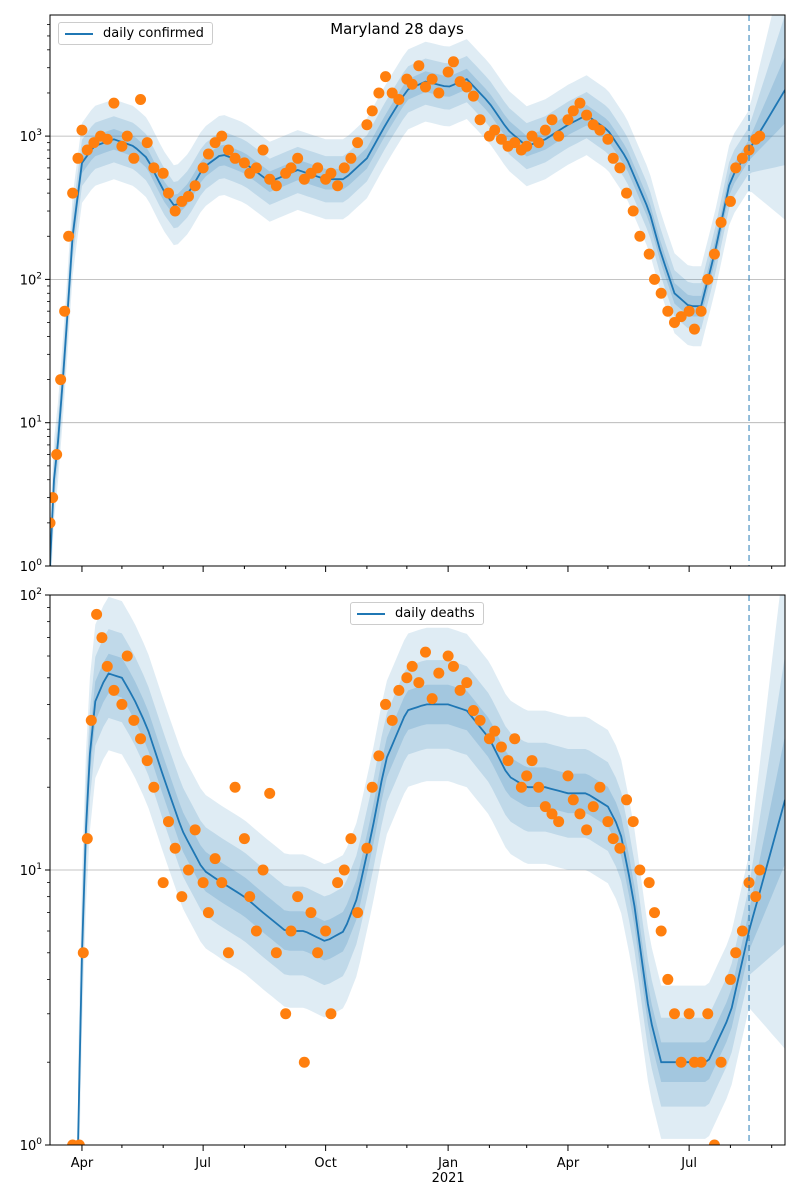 This screenshot has width=800, height=1204. Describe the element at coordinates (435, 613) in the screenshot. I see `legend-label: daily deaths` at that location.